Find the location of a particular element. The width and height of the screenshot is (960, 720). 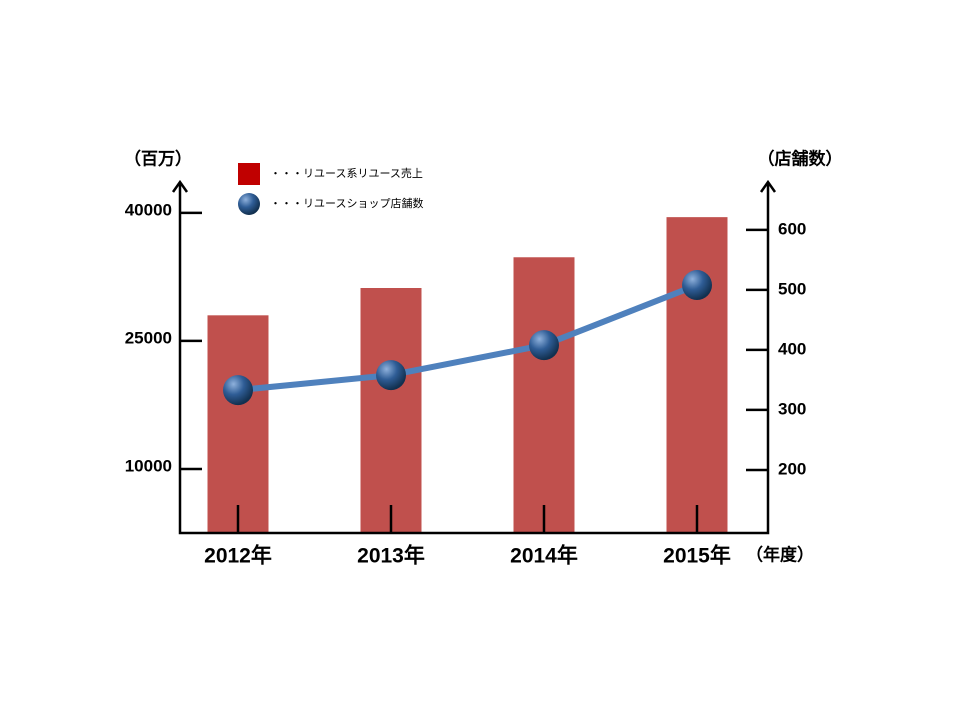

y-tick-label: 40000 is located at coordinates (148, 209).